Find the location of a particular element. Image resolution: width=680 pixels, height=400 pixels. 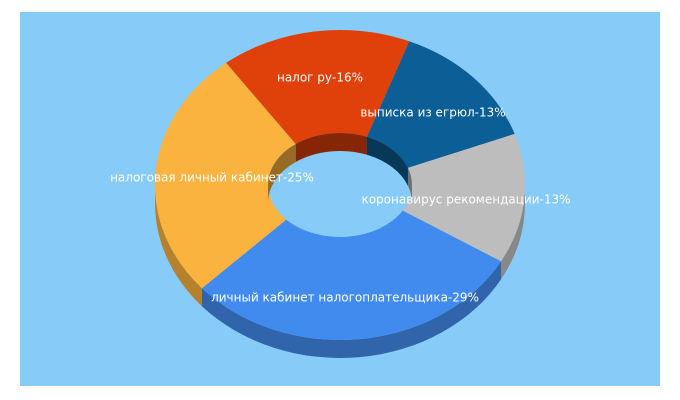

slice-label: налоговая личный кабинет-25% is located at coordinates (212, 178).